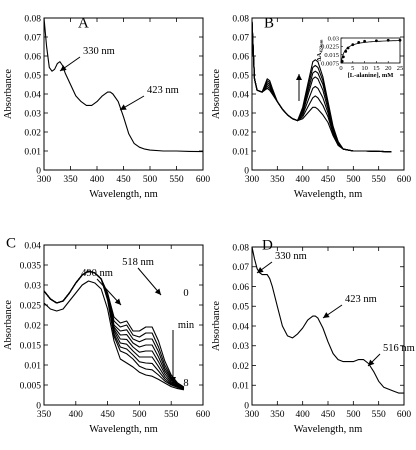 The height and width of the screenshot is (450, 416). I want to click on inset-x-tick-label: 20, so click(388, 68).